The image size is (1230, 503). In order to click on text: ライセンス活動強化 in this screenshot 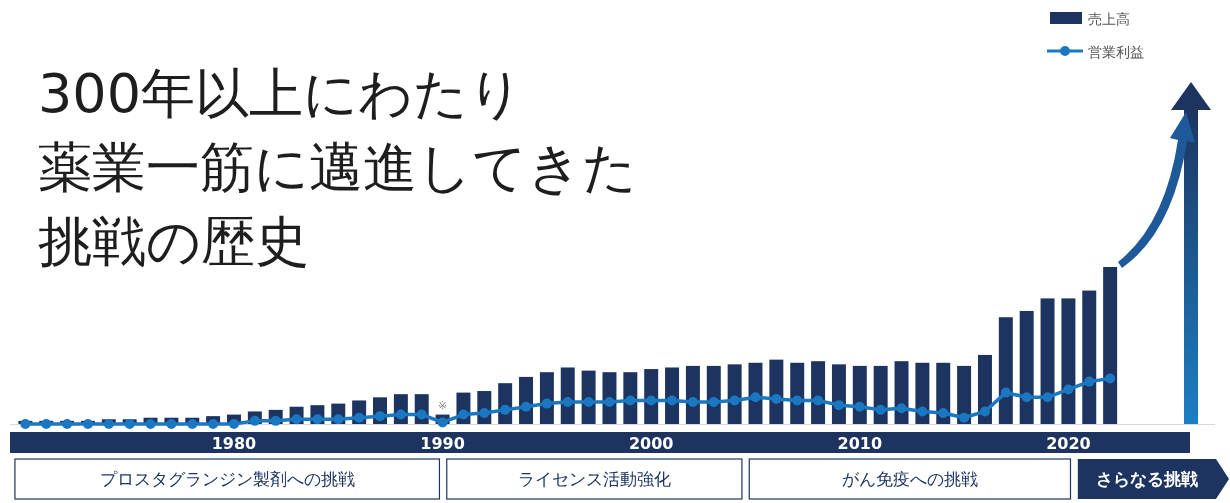, I will do `click(594, 479)`.